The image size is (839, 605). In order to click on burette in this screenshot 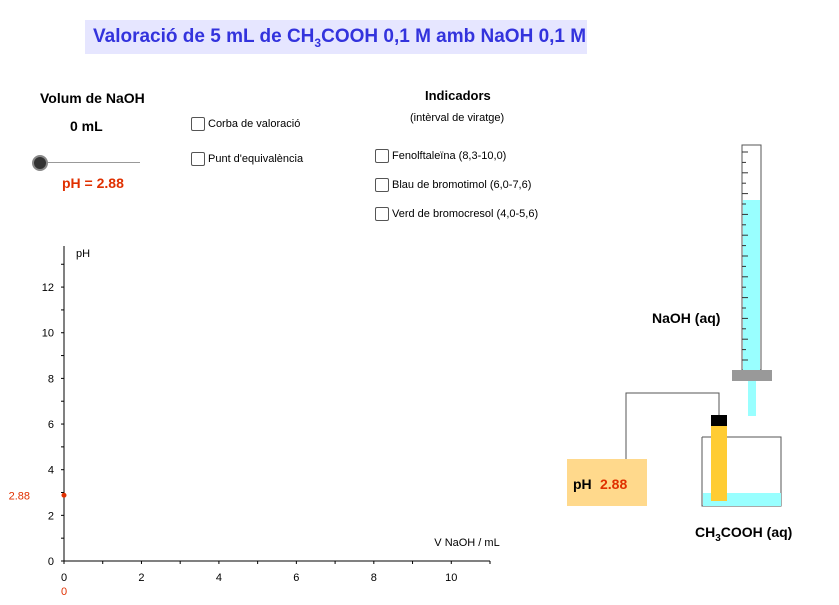, I will do `click(752, 280)`.